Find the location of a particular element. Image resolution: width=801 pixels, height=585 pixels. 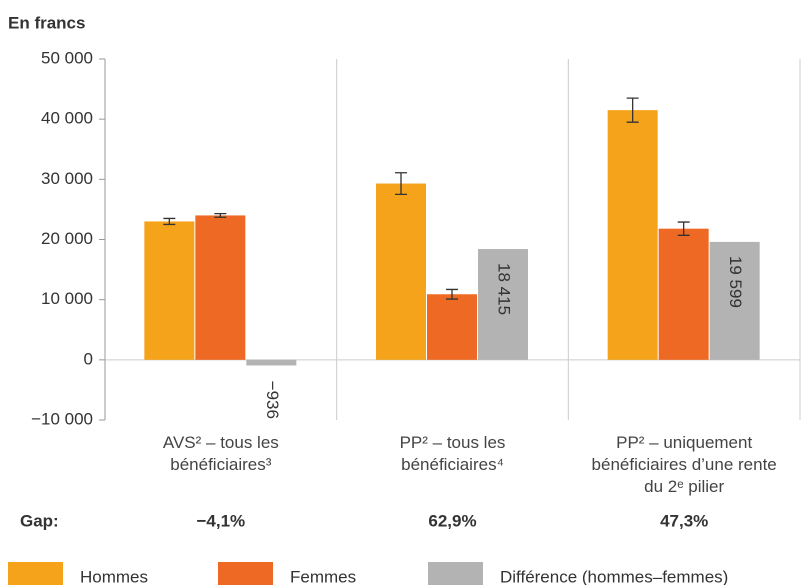

y-axis-label: En francs is located at coordinates (46, 22).